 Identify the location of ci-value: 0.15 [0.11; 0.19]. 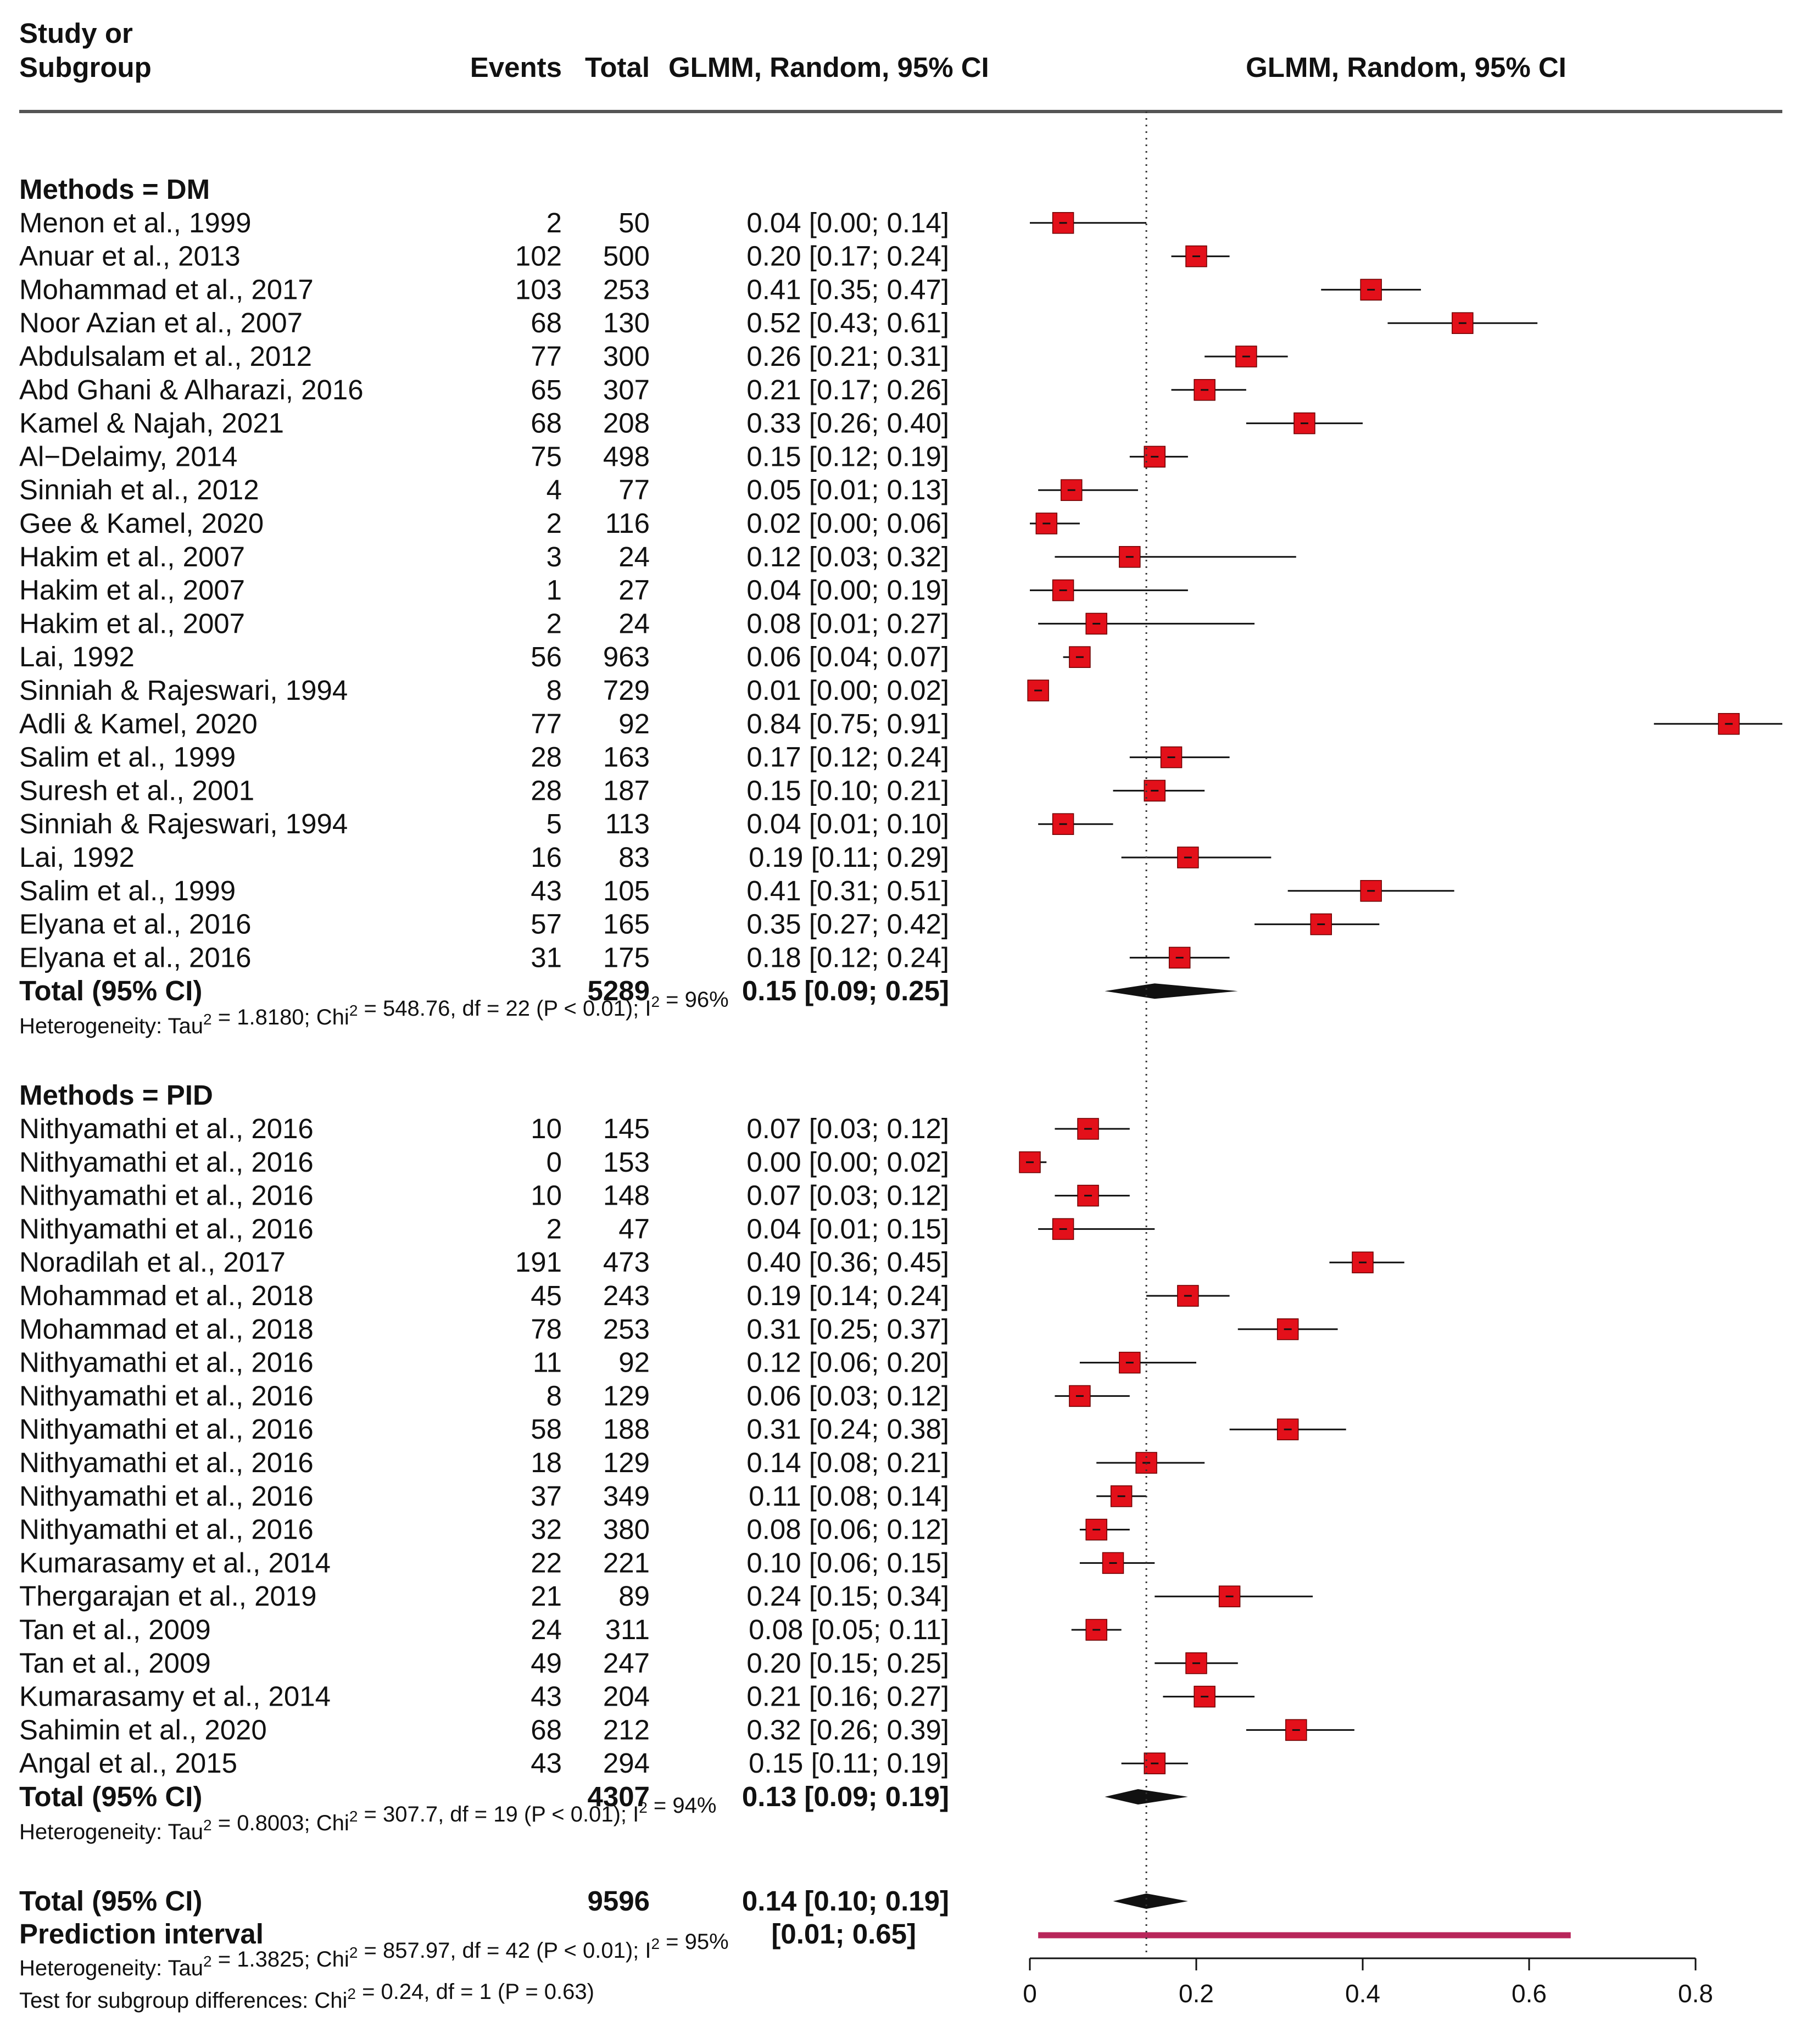
(849, 1763).